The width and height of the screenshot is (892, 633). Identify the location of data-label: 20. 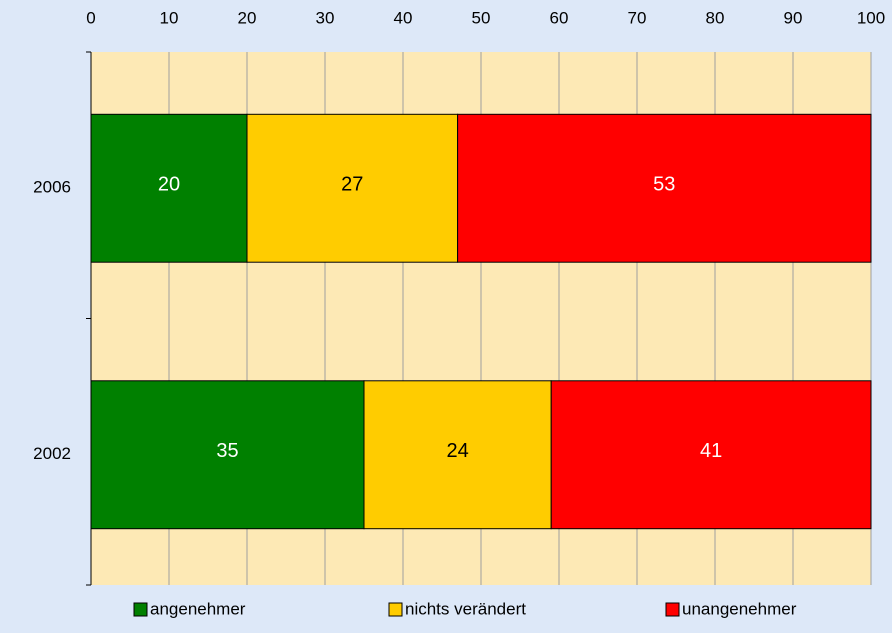
(169, 185).